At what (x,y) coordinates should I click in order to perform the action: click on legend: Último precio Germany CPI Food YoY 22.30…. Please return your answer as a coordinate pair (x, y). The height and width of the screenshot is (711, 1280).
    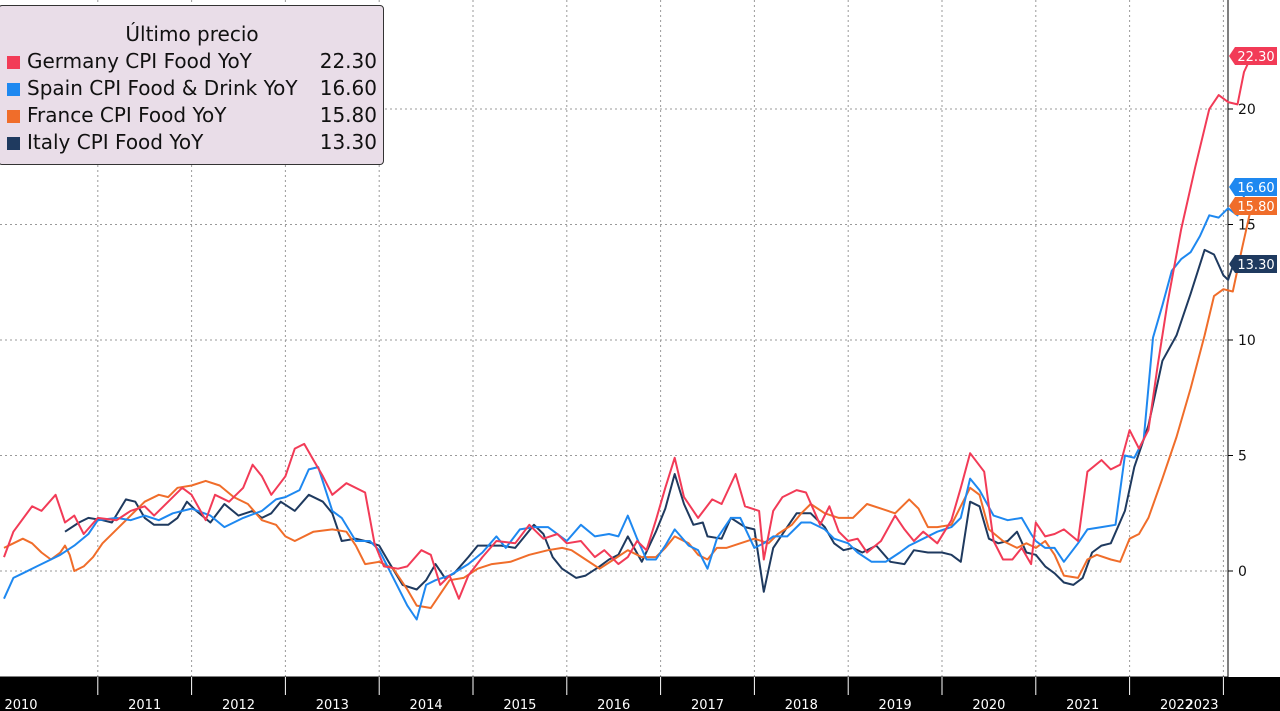
    Looking at the image, I should click on (192, 85).